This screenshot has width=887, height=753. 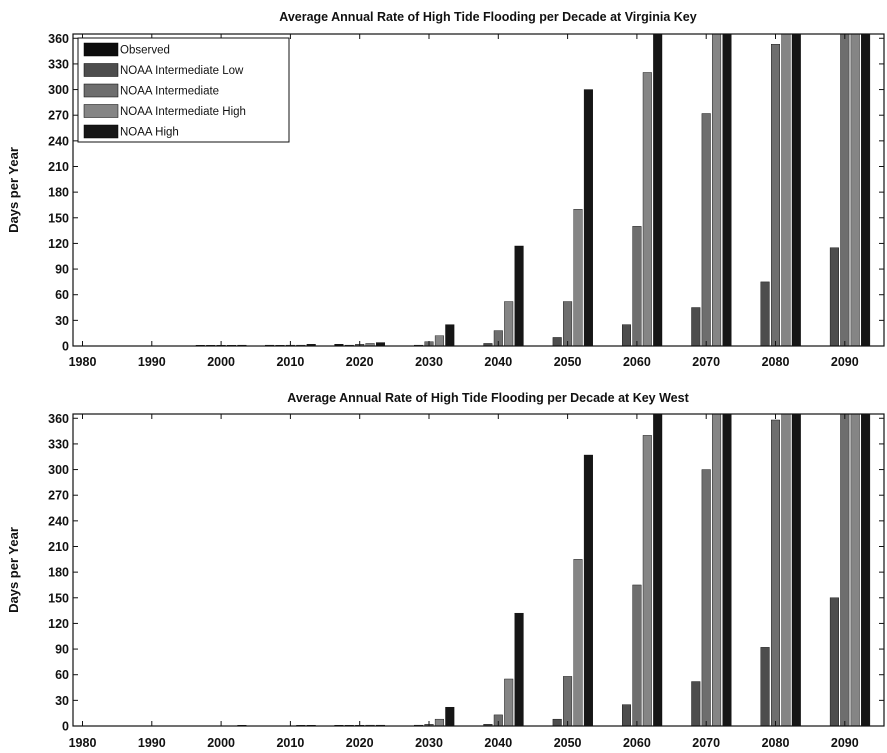 I want to click on bar-observed-2020, so click(x=339, y=345).